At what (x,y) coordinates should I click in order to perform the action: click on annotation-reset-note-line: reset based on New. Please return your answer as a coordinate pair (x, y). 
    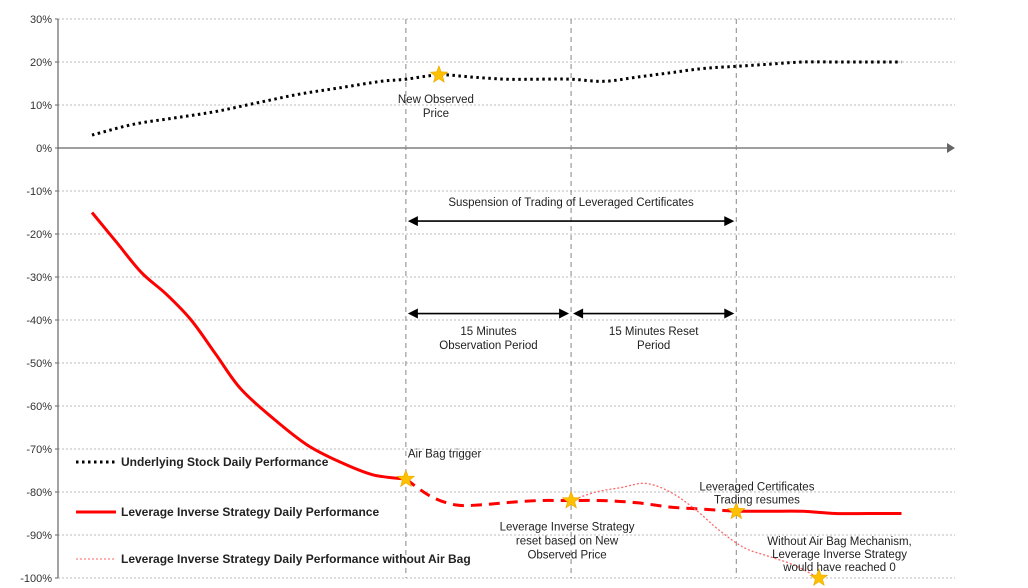
    Looking at the image, I should click on (567, 542).